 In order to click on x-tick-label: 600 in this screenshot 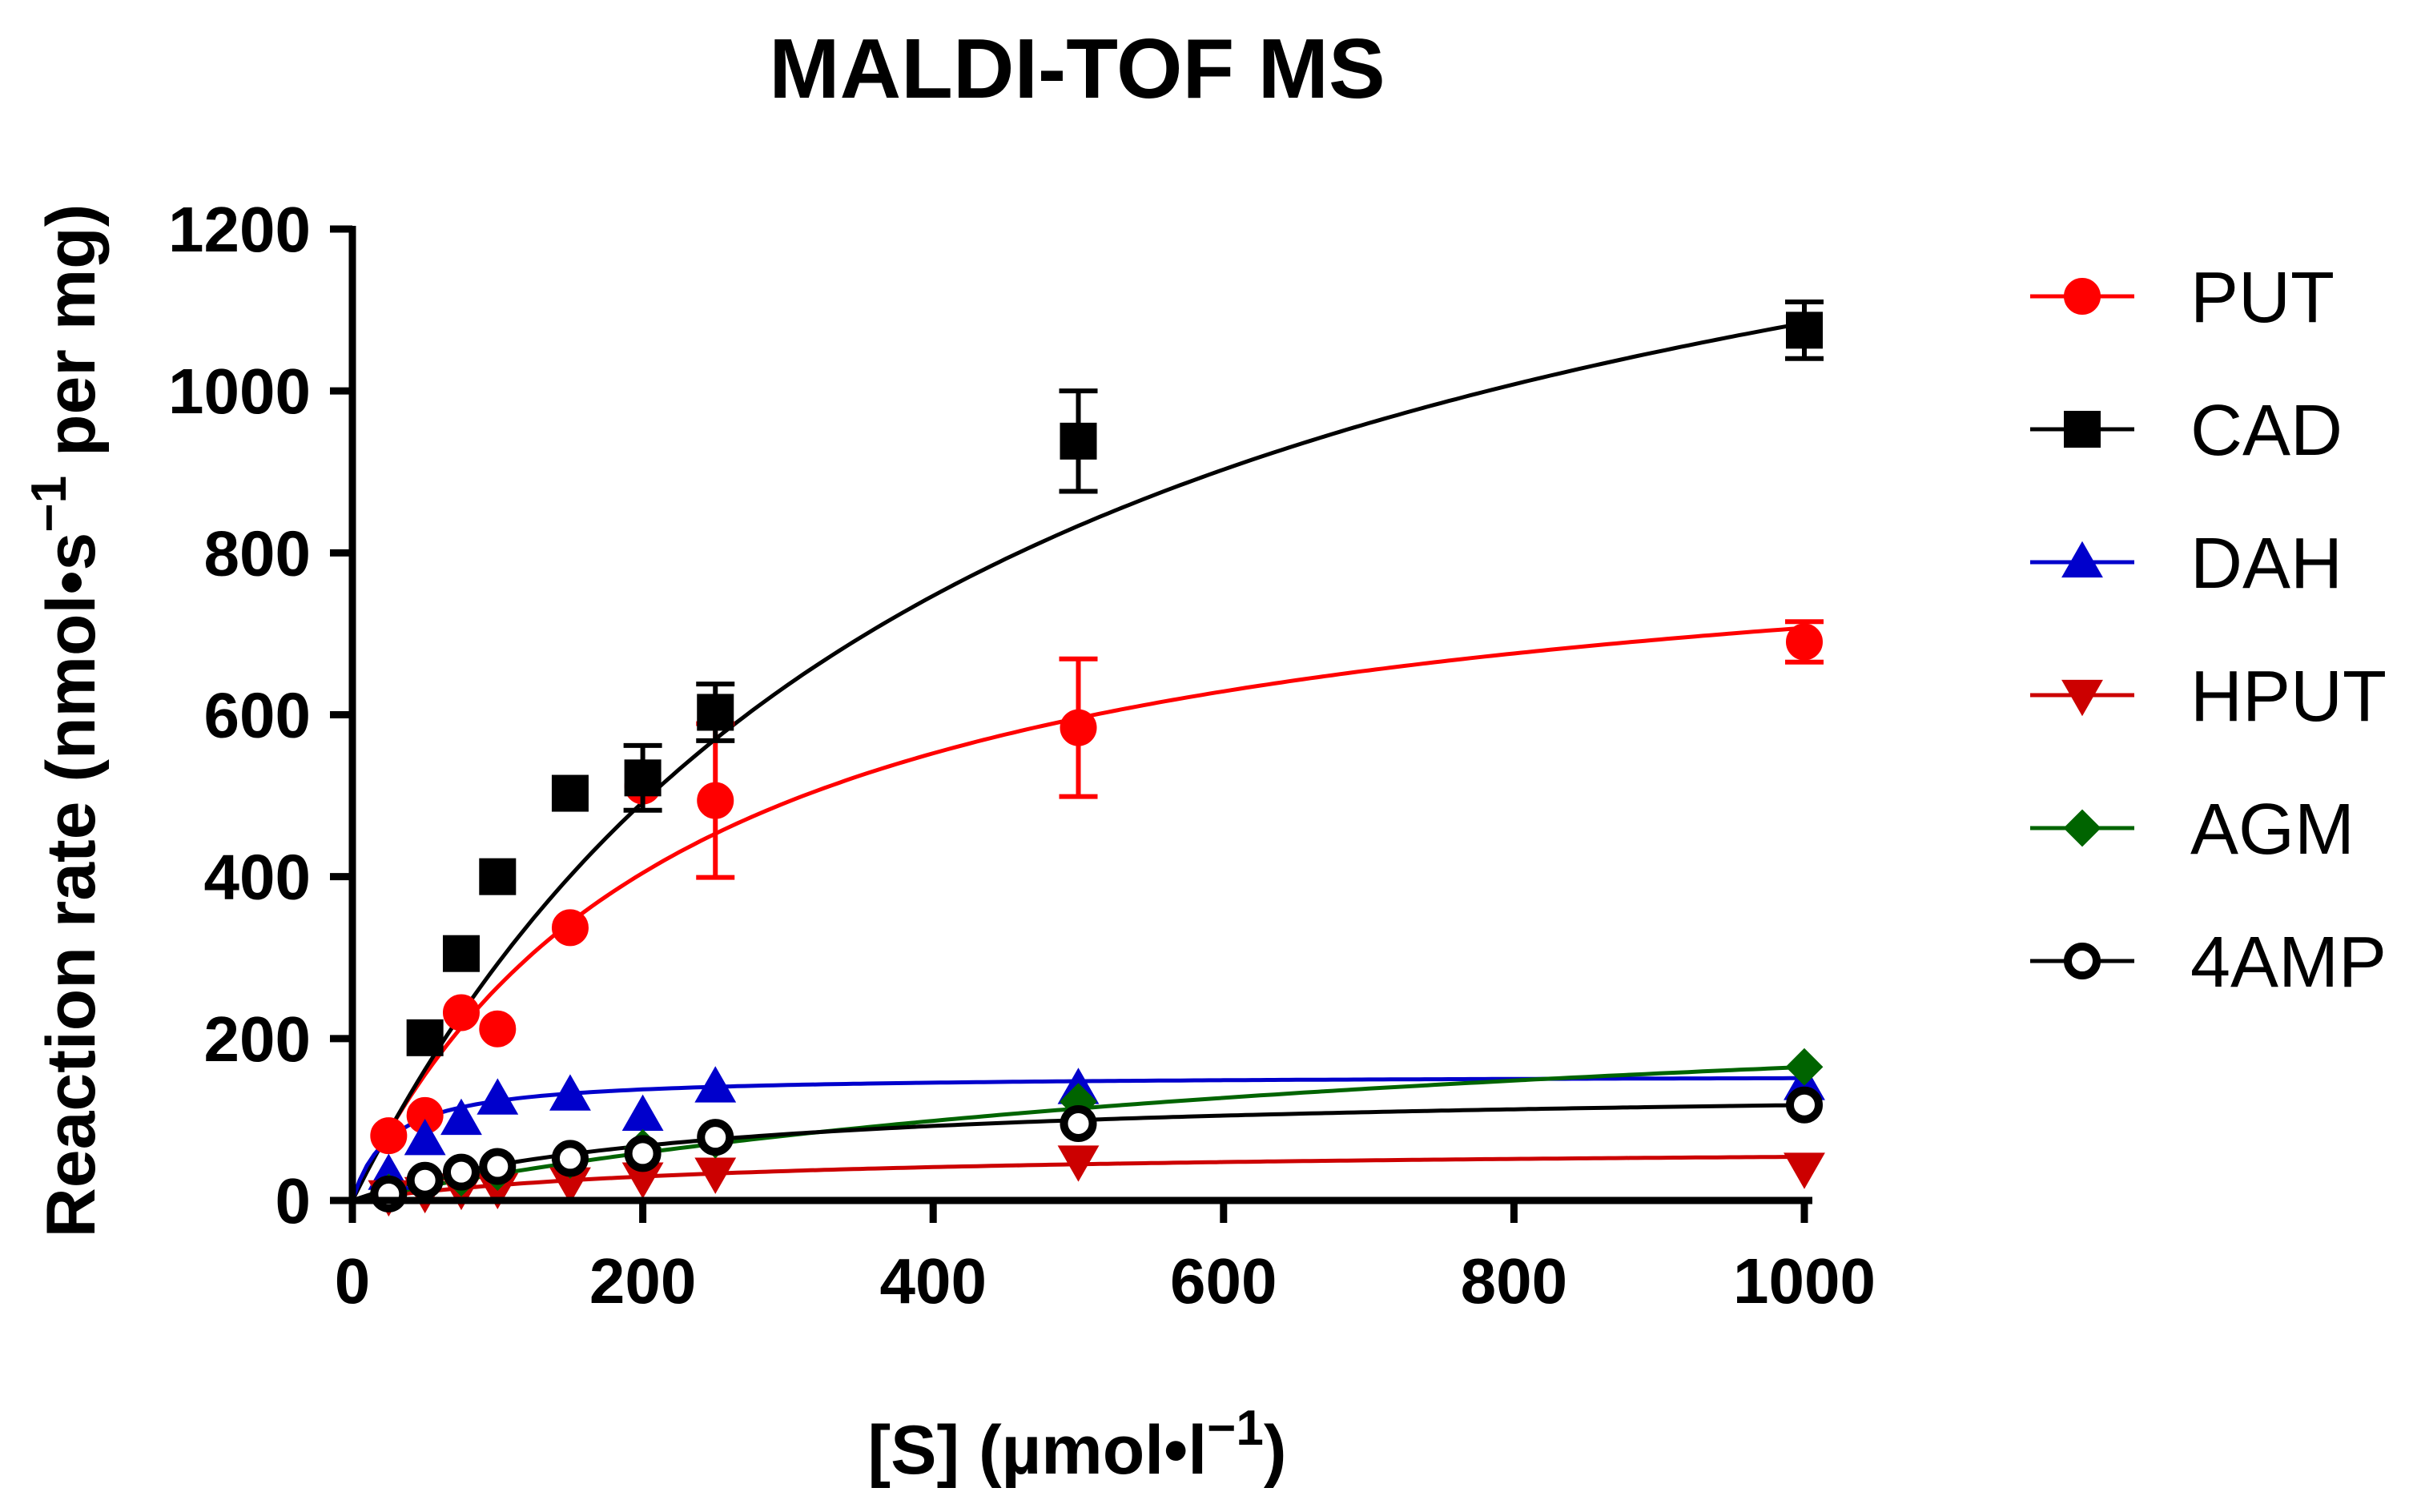, I will do `click(1223, 1281)`.